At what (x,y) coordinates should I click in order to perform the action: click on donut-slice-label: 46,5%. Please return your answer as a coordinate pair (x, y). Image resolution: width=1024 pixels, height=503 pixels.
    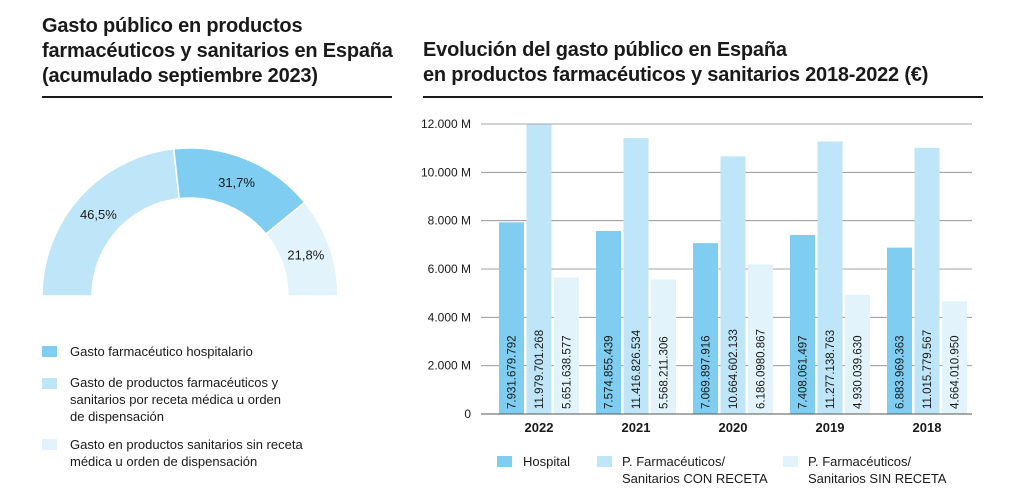
    Looking at the image, I should click on (98, 214).